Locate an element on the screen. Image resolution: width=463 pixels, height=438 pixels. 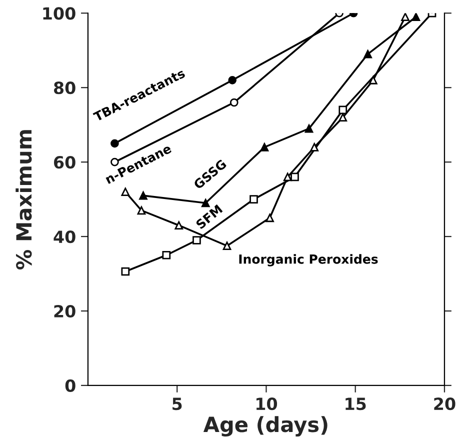
x-tick-label: 10 is located at coordinates (267, 404).